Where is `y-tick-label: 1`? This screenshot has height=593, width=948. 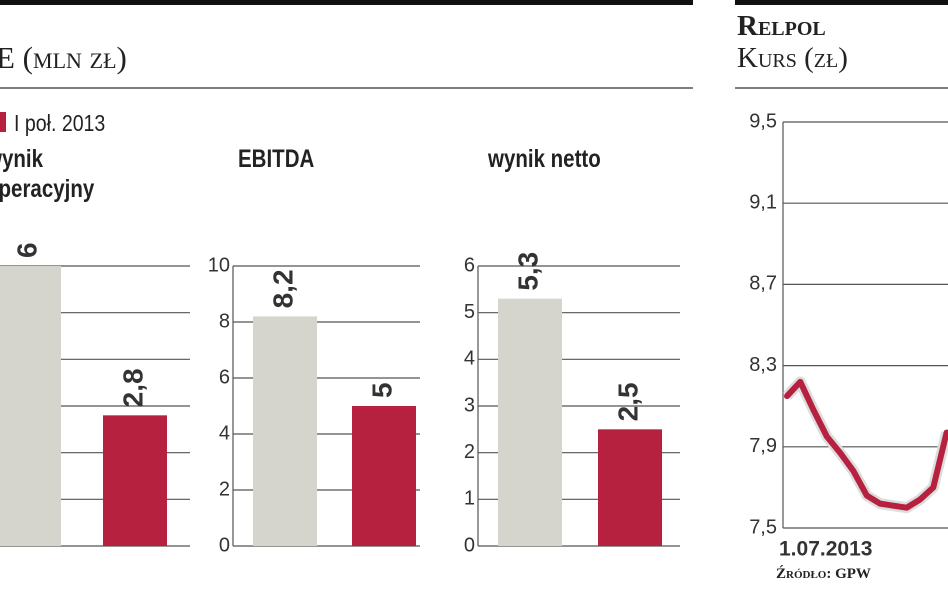
y-tick-label: 1 is located at coordinates (469, 499).